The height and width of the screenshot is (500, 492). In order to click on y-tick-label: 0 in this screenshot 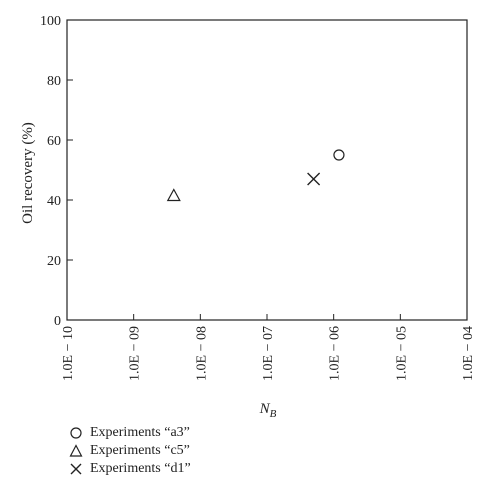, I will do `click(57, 321)`.